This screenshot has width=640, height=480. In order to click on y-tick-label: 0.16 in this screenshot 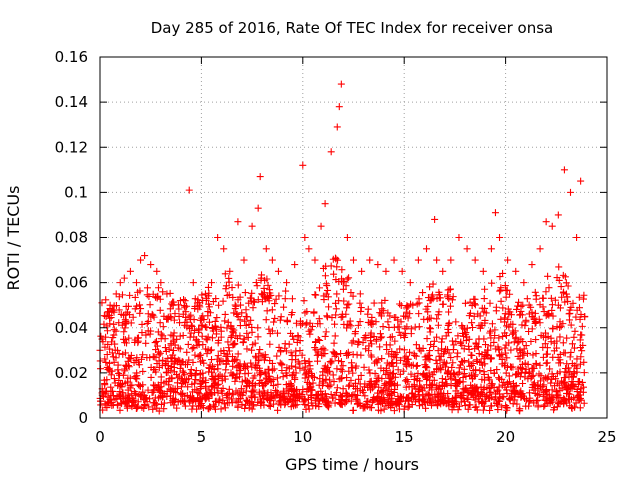, I will do `click(71, 57)`.